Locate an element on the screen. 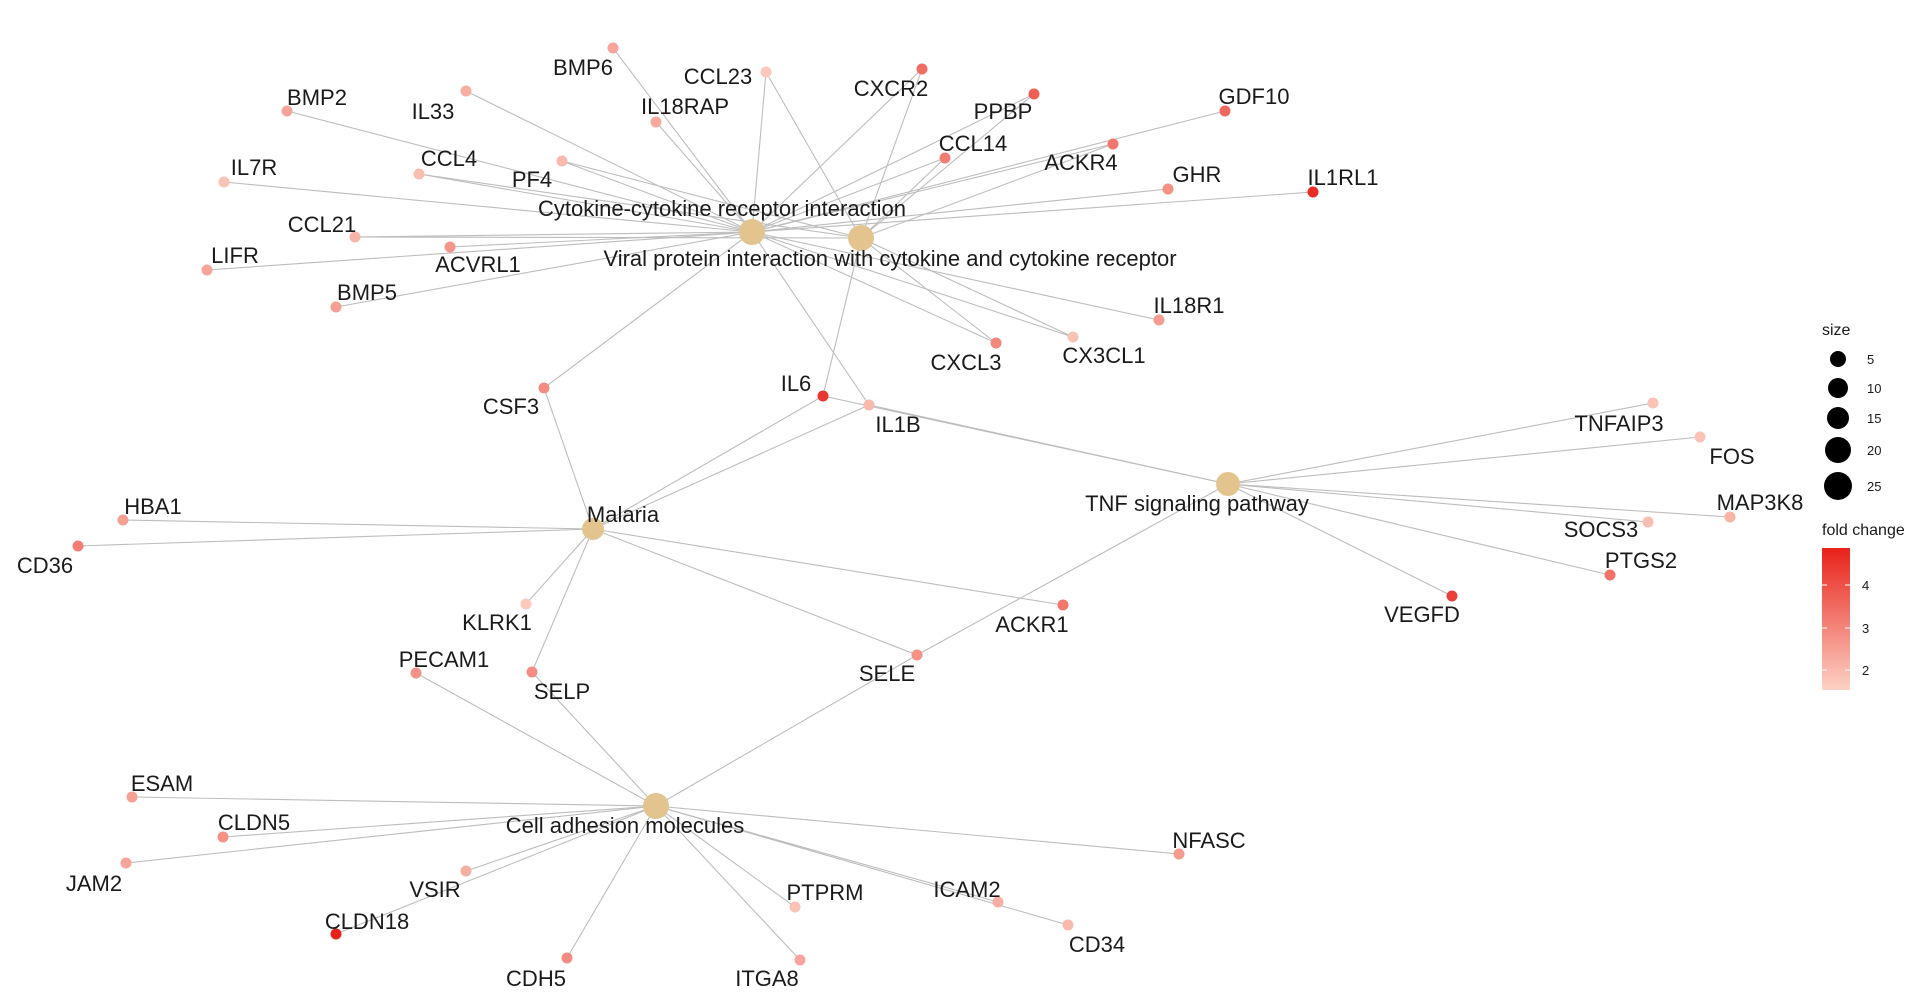  gene-node-ppbp is located at coordinates (1034, 94).